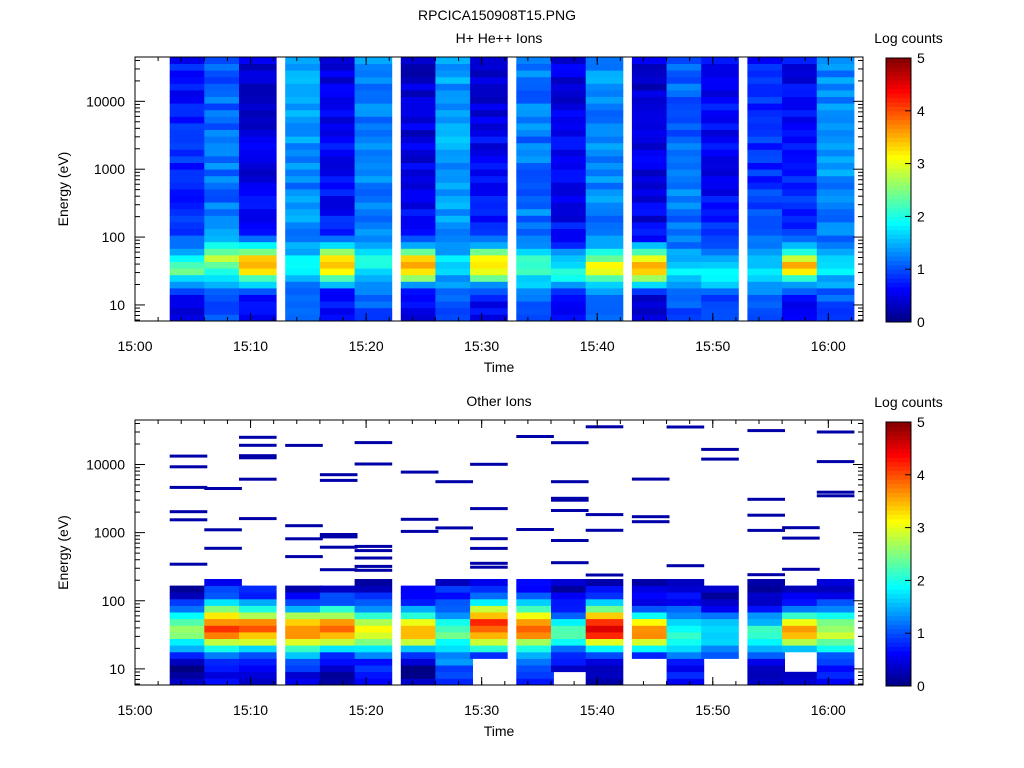 The image size is (1024, 768). Describe the element at coordinates (366, 710) in the screenshot. I see `x-tick-label: 15:20` at that location.